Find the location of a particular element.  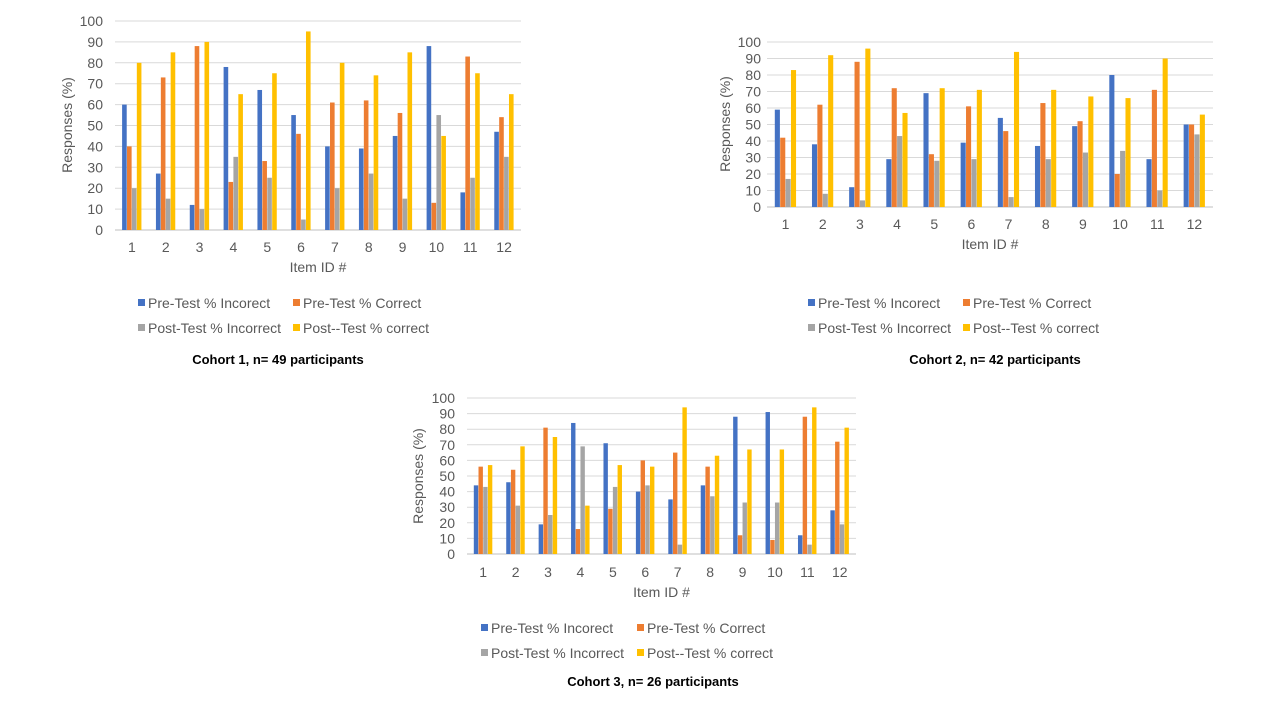

y-axis-title: Responses (%) is located at coordinates (67, 125).